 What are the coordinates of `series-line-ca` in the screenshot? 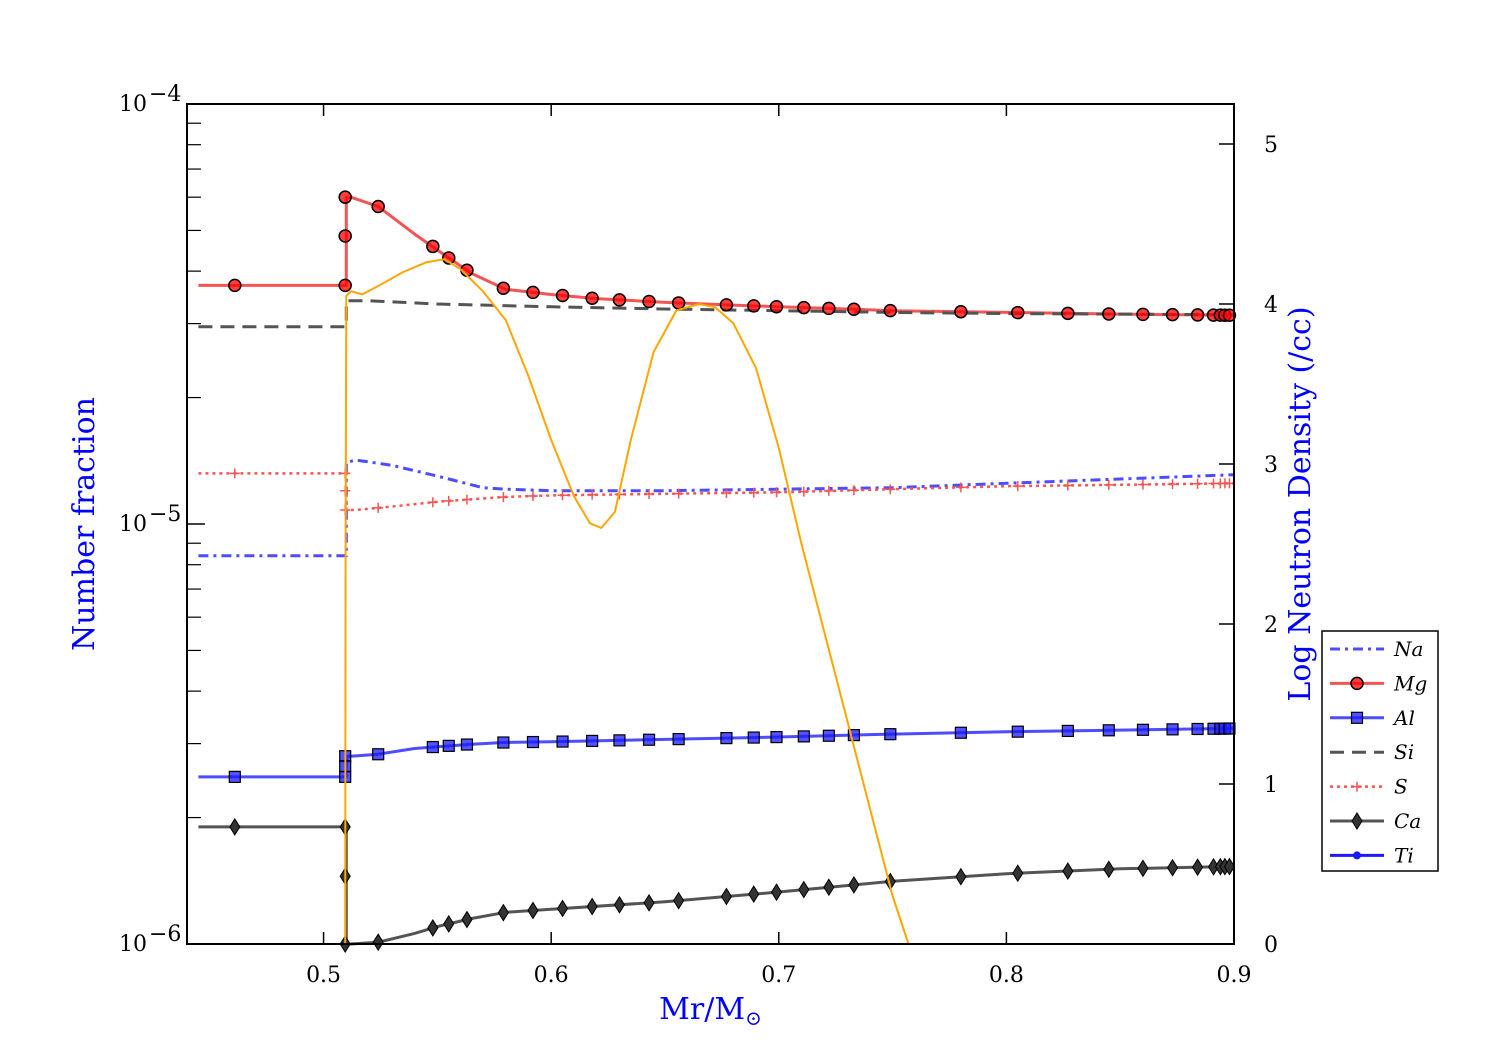 It's located at (716, 885).